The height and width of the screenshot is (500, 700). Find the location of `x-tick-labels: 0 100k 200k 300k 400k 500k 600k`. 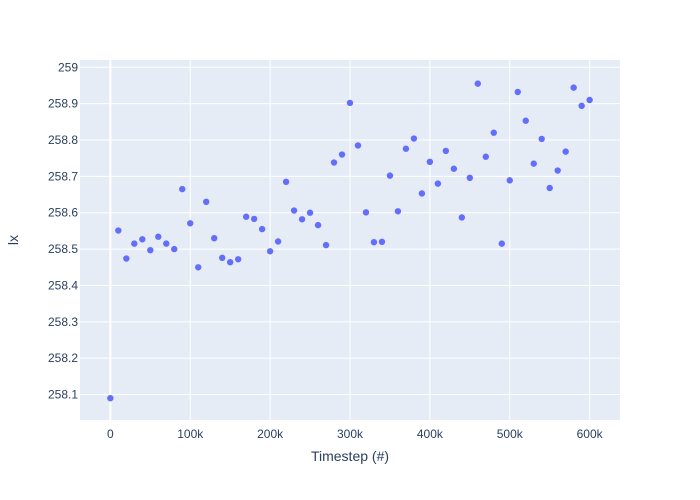

x-tick-labels: 0 100k 200k 300k 400k 500k 600k is located at coordinates (355, 434).